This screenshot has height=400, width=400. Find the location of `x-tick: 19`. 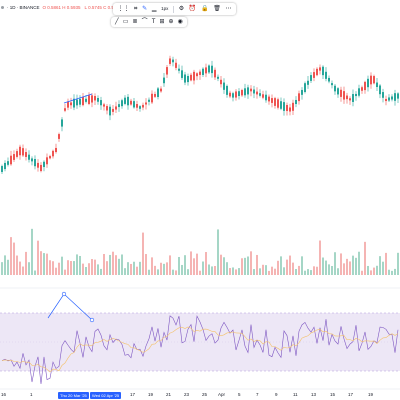

x-tick: 19 is located at coordinates (371, 394).